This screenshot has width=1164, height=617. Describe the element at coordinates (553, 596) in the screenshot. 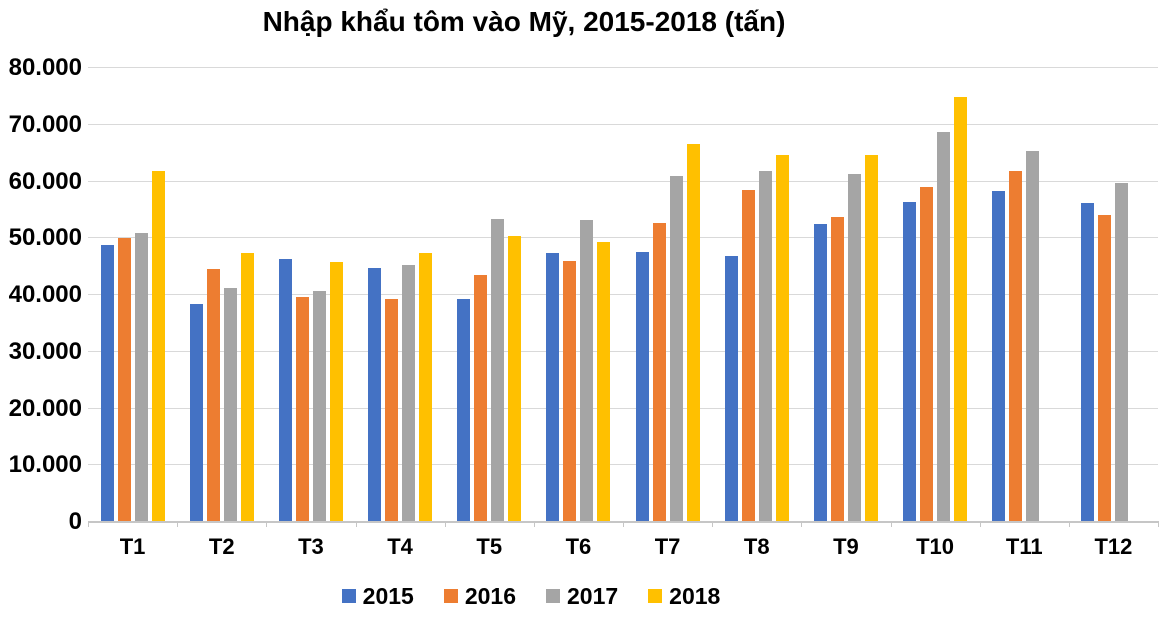

I see `legend-swatch-2017` at that location.